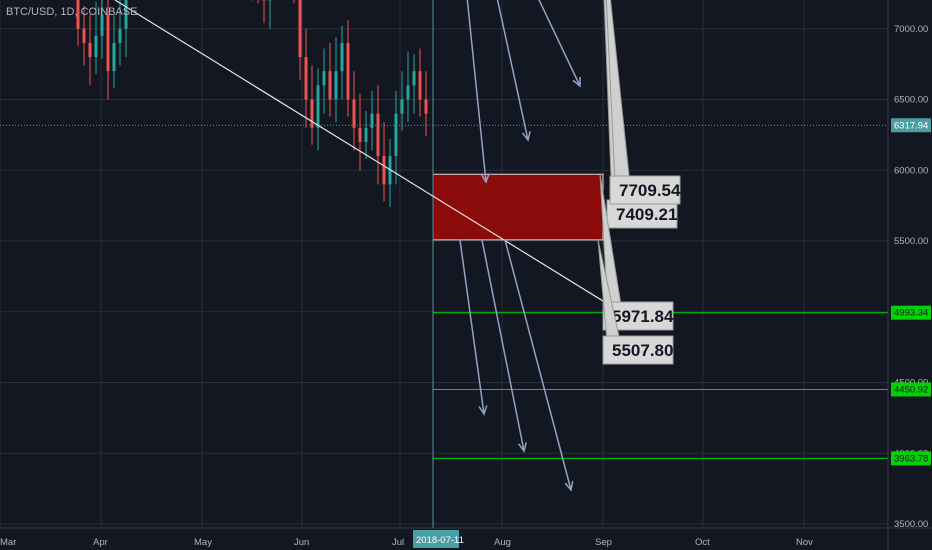  I want to click on level-price-label: 4993.34, so click(911, 313).